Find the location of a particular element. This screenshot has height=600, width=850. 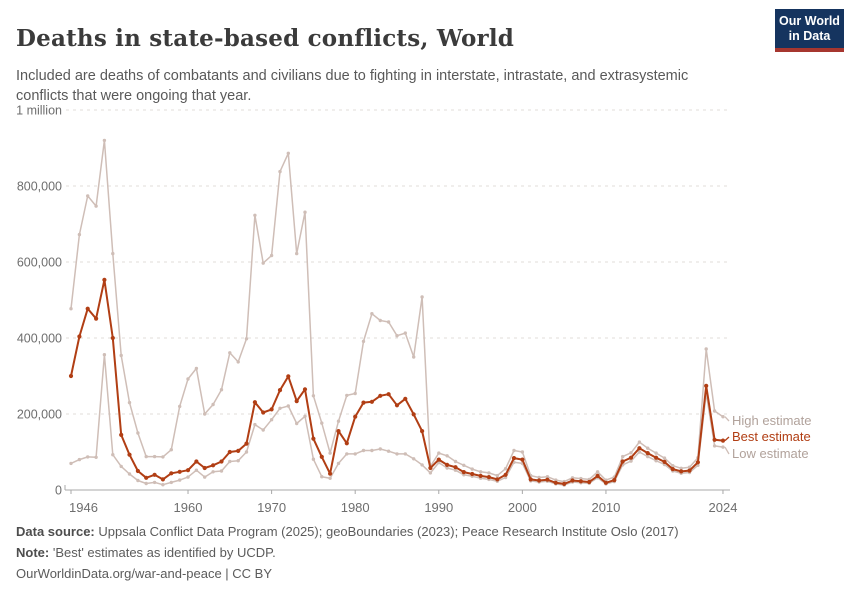

legend-label-high-estimate: High estimate is located at coordinates (772, 420).